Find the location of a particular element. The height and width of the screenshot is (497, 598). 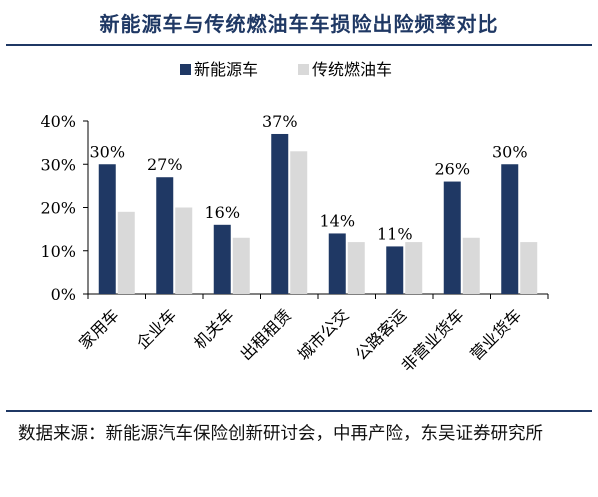

y-tick-label: 40% is located at coordinates (58, 121).